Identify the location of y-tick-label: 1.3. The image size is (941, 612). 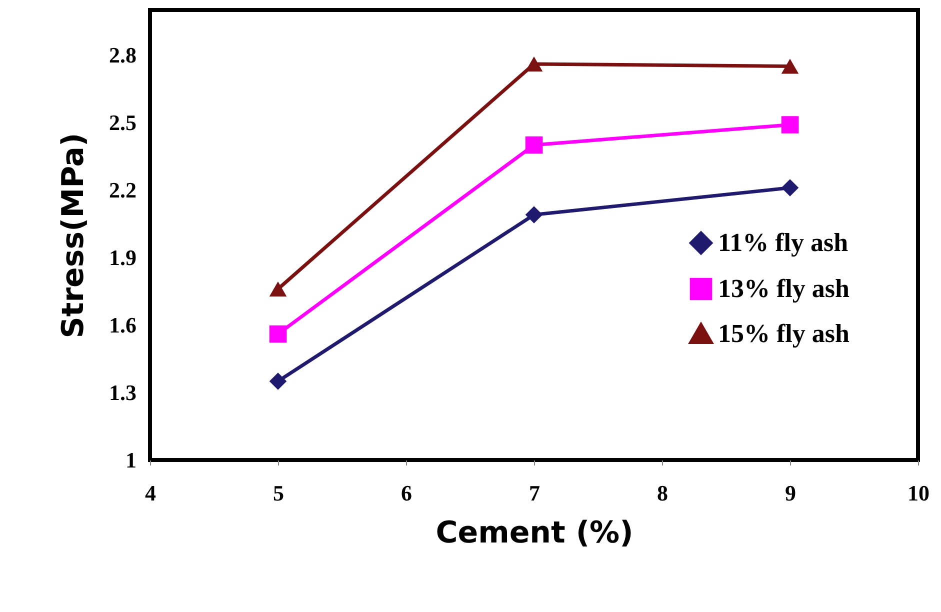
(122, 392).